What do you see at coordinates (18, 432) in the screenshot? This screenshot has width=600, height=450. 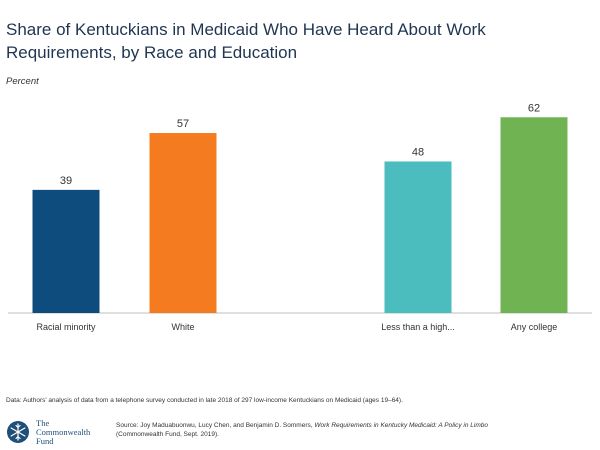 I see `snowflake-seal-icon` at bounding box center [18, 432].